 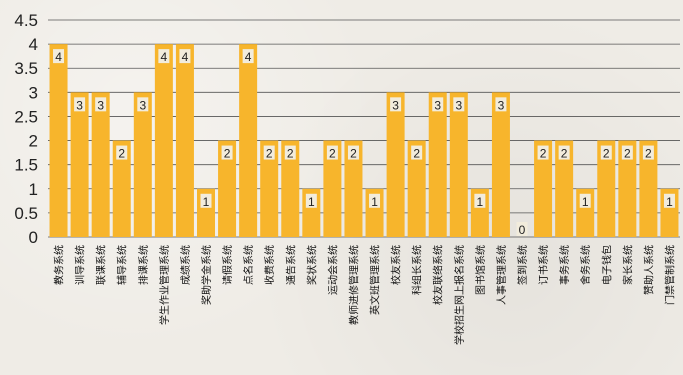 What do you see at coordinates (227, 265) in the screenshot?
I see `x-tick-label: 请假系统` at bounding box center [227, 265].